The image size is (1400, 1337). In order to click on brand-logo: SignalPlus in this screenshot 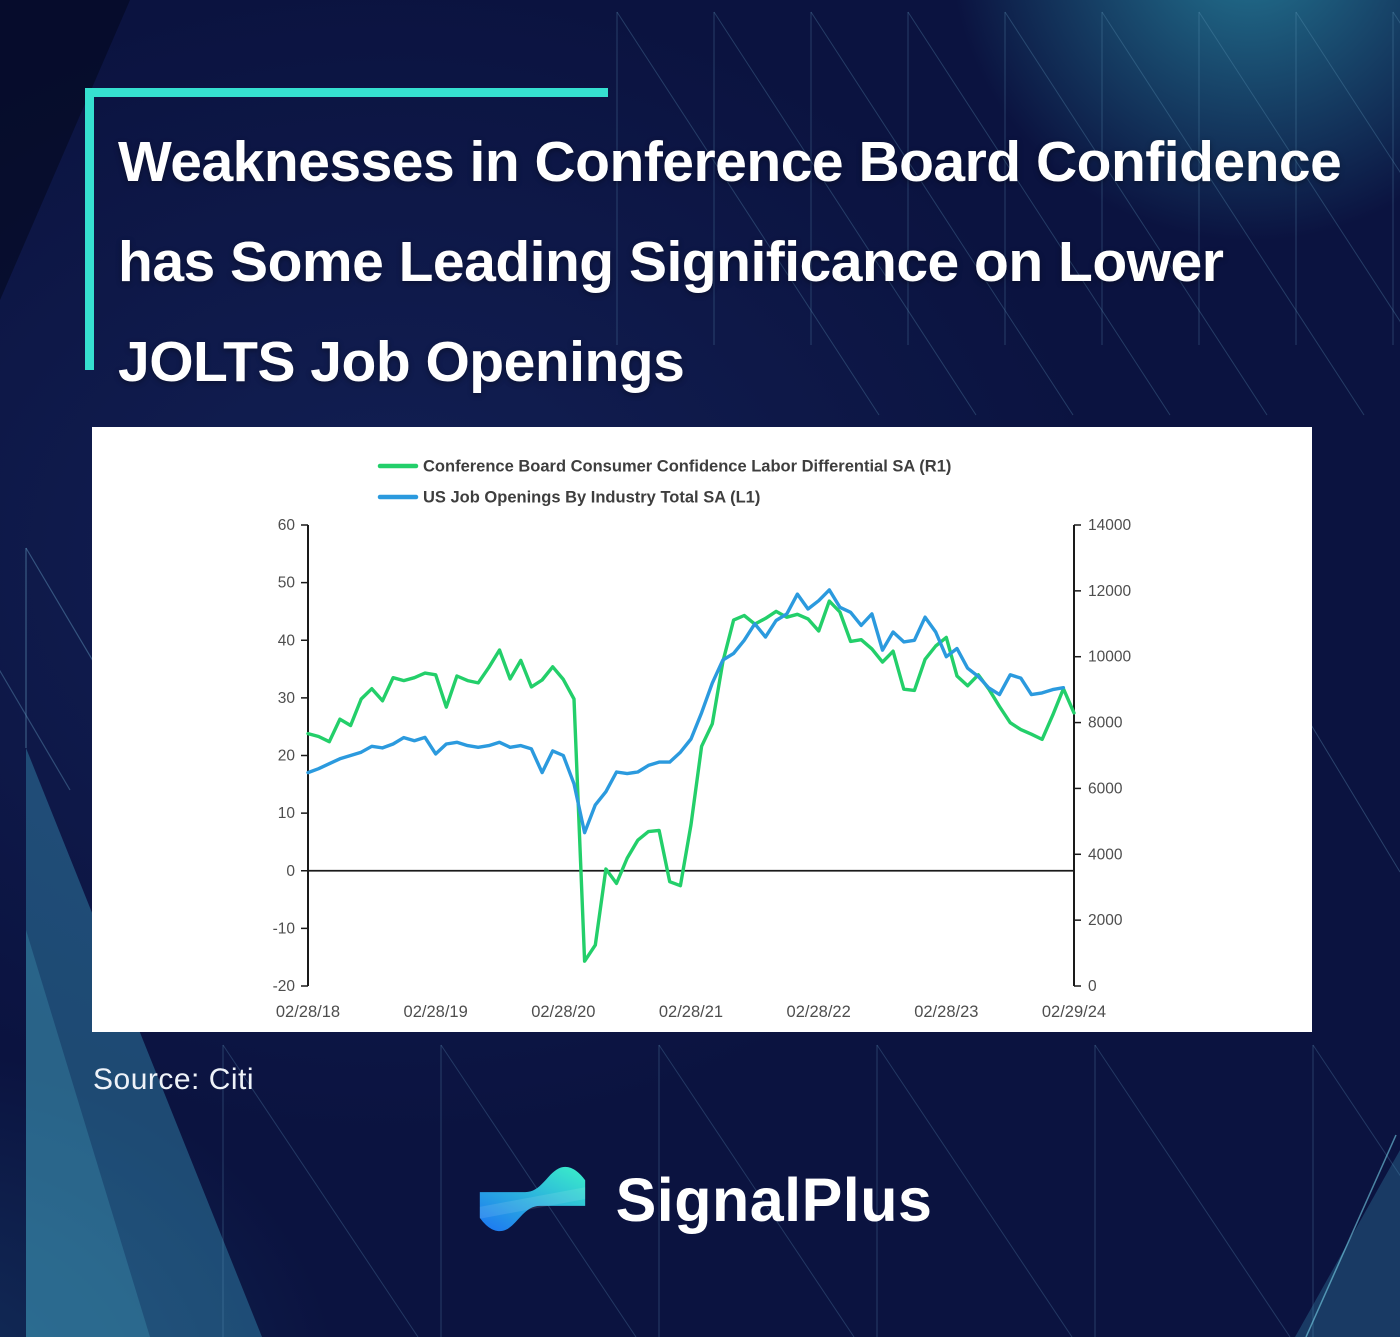, I will do `click(700, 1200)`.